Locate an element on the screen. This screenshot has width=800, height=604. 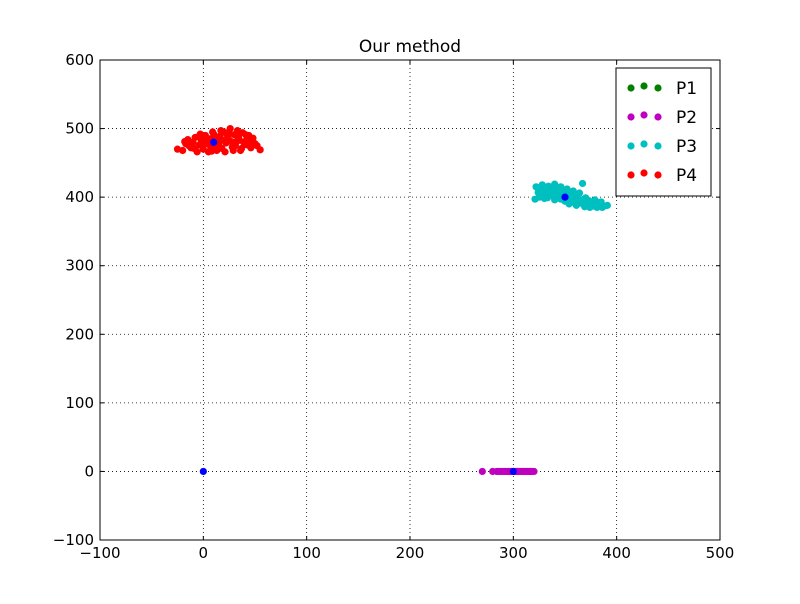
x-tick-label: 200 is located at coordinates (410, 553).